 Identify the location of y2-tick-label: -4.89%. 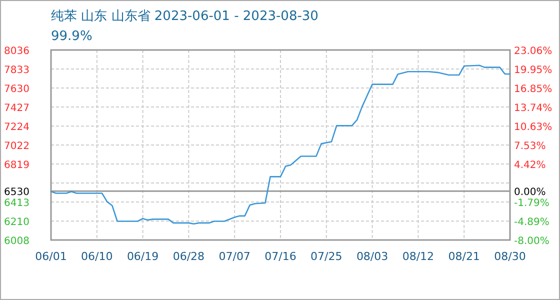
(532, 222).